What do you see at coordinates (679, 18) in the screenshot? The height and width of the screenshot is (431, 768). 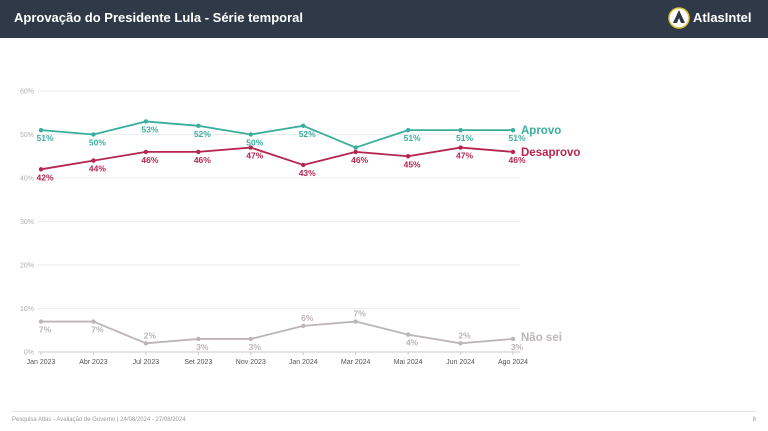 I see `atlas-globe-icon` at bounding box center [679, 18].